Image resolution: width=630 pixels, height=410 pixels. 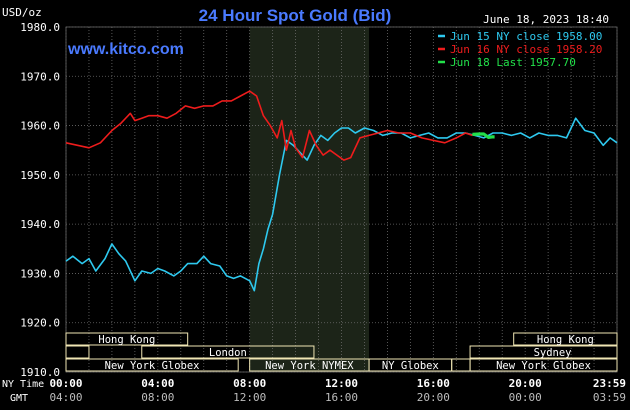 I want to click on legend-entry-jun15: Jun 15 NY close 1958.00, so click(x=526, y=36).